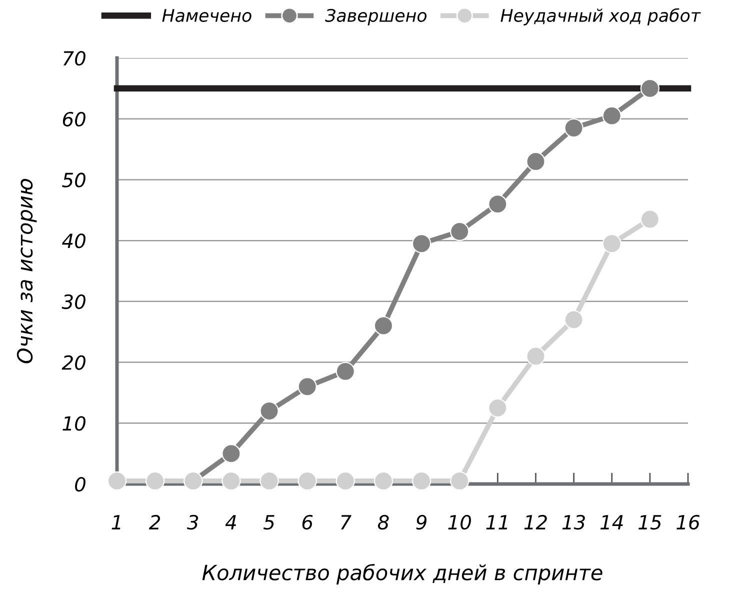 Image resolution: width=744 pixels, height=596 pixels. Describe the element at coordinates (116, 522) in the screenshot. I see `x-tick-label: 1` at that location.